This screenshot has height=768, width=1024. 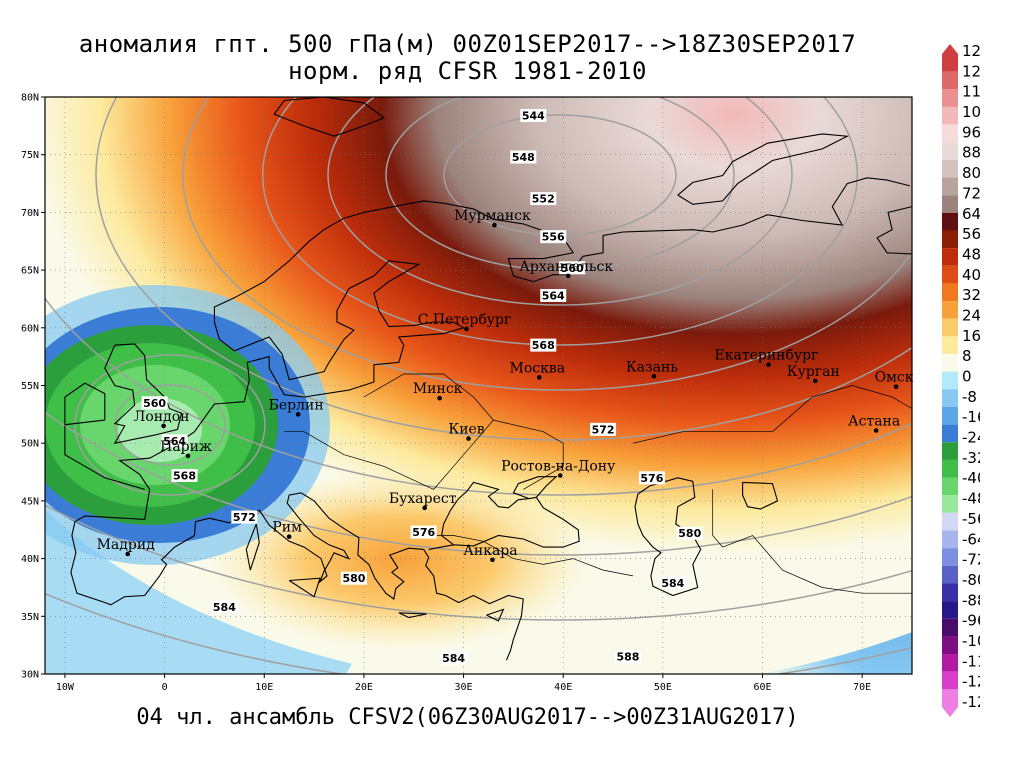 I want to click on legend-label: -128, so click(x=971, y=702).